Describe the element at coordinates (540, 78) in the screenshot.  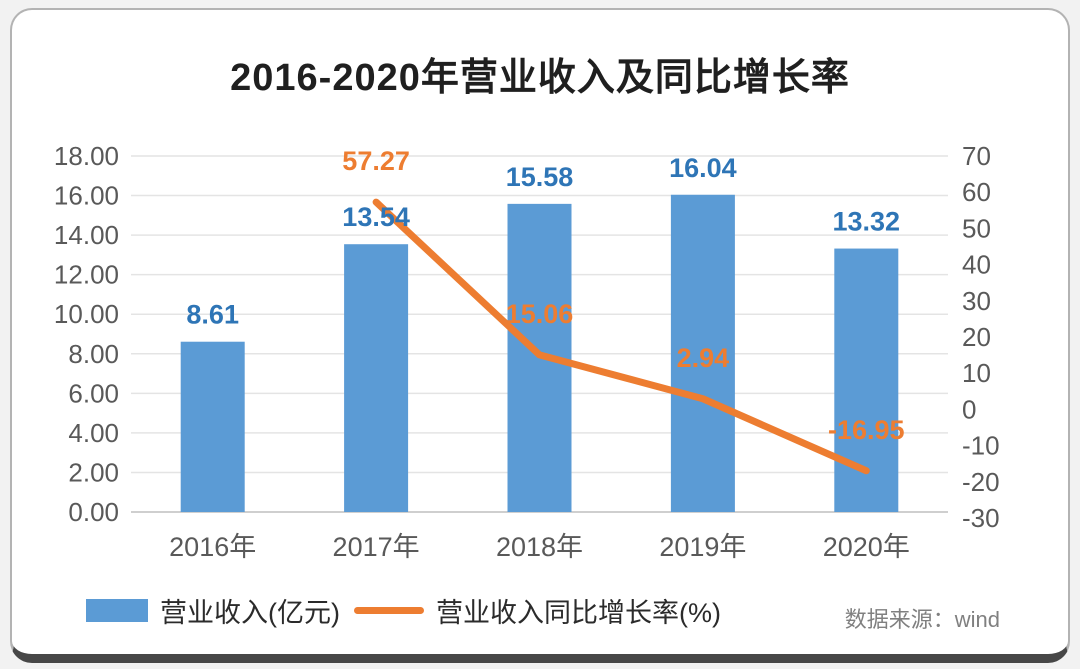
I see `chart-title: 2016-2020年营业收入及同比增长率` at that location.